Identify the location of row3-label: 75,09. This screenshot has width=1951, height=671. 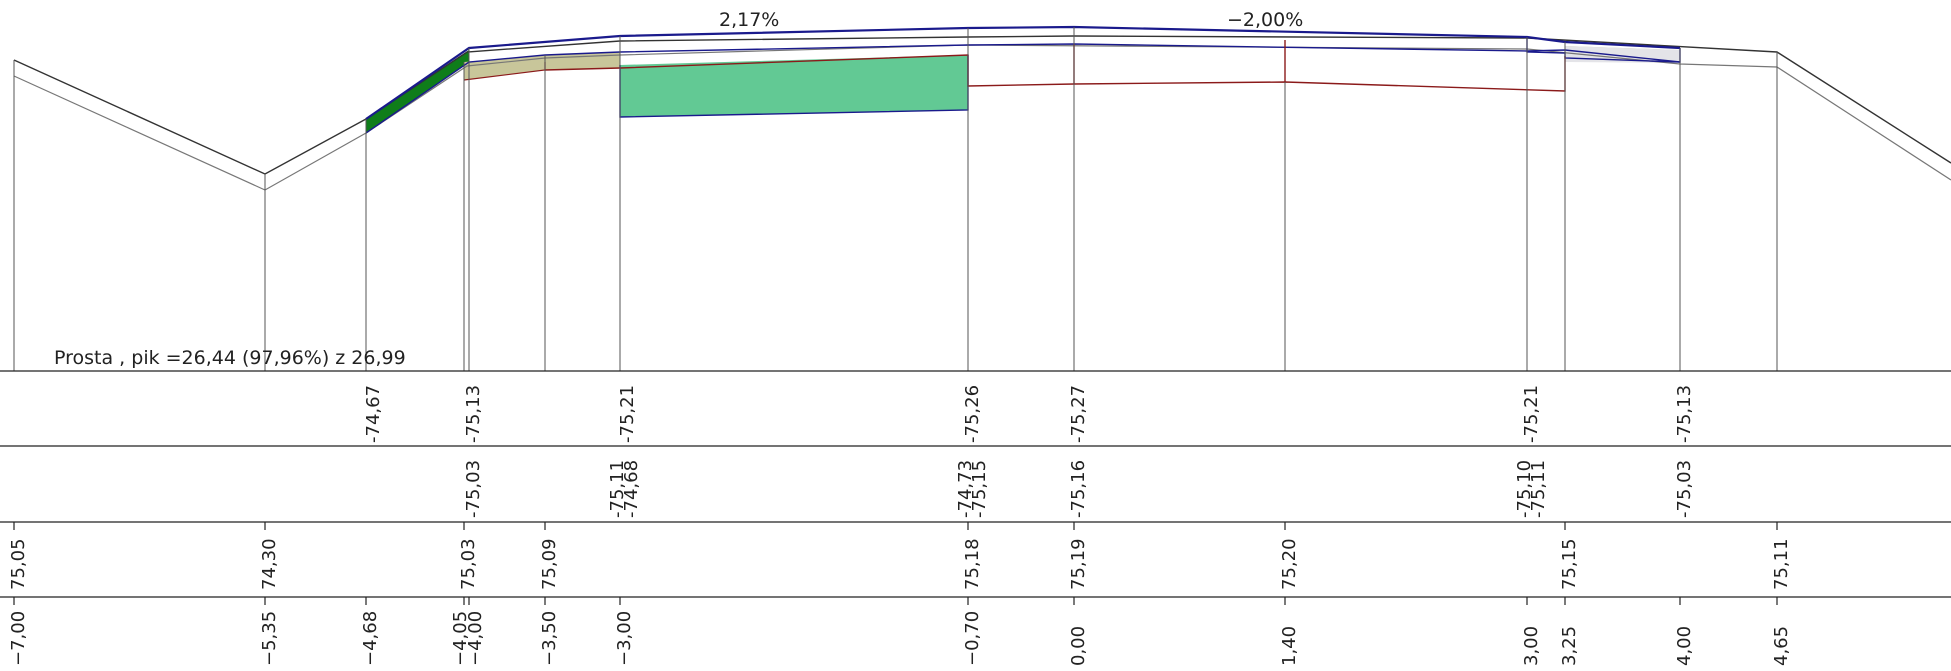
(549, 564).